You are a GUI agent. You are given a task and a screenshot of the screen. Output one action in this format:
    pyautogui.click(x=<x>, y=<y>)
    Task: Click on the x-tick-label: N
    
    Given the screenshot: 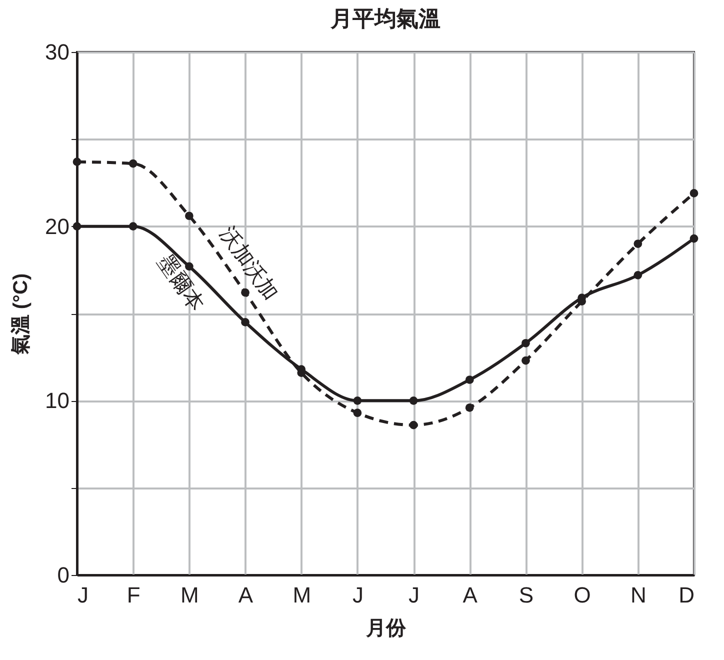 What is the action you would take?
    pyautogui.click(x=638, y=595)
    